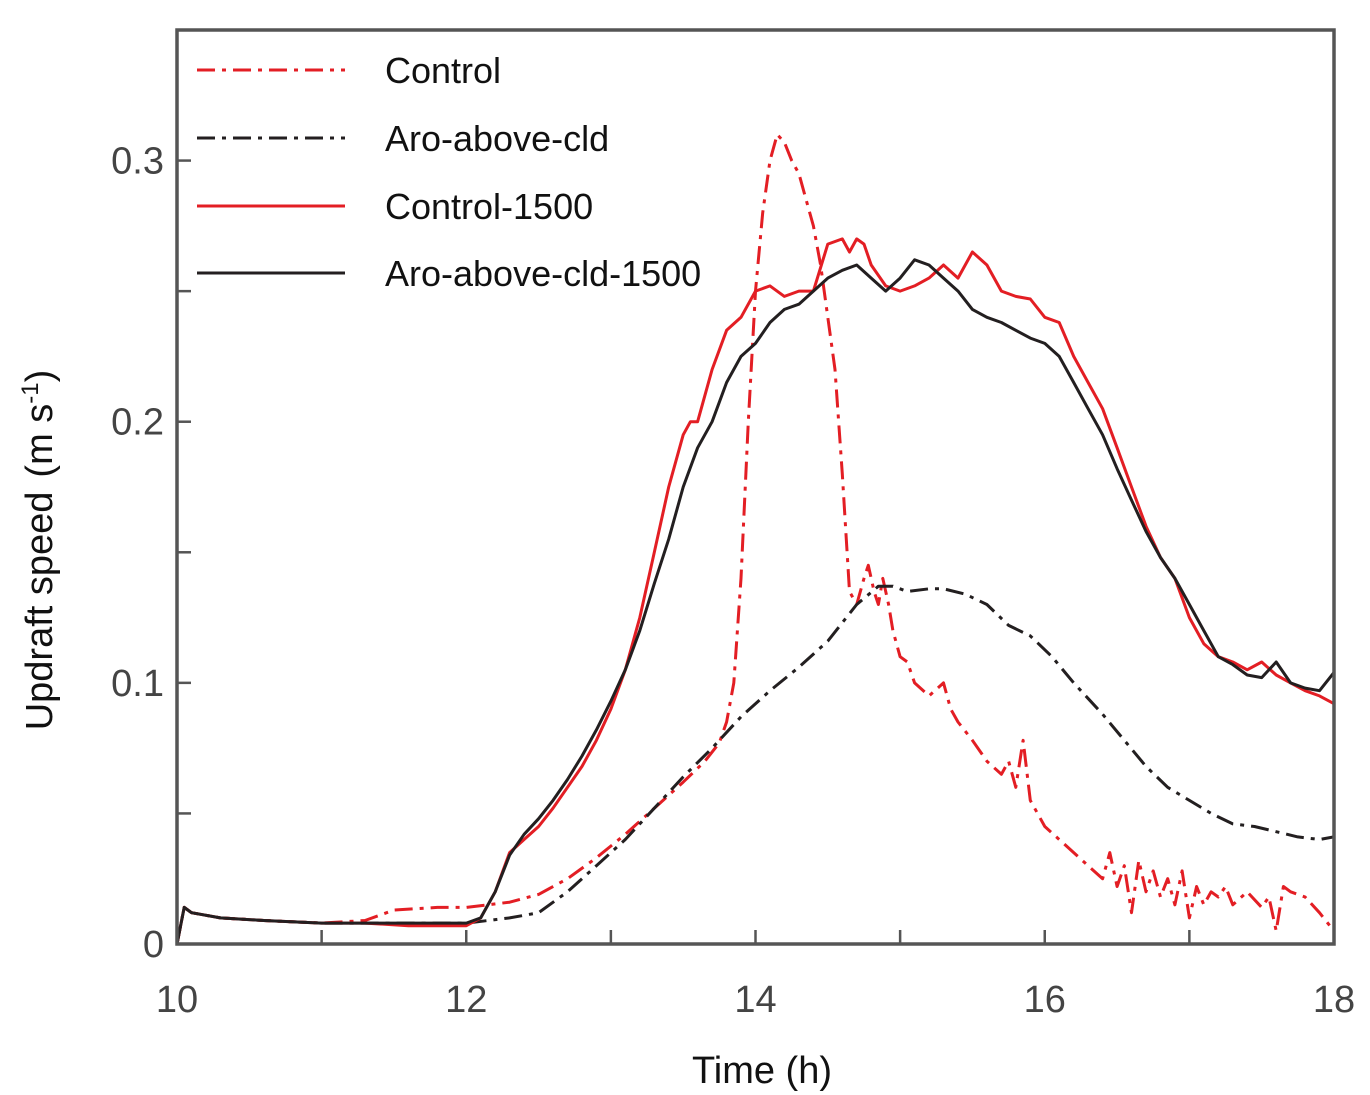 Image resolution: width=1370 pixels, height=1095 pixels. Describe the element at coordinates (40, 611) in the screenshot. I see `y-axis-title-main: Updraft speed` at that location.